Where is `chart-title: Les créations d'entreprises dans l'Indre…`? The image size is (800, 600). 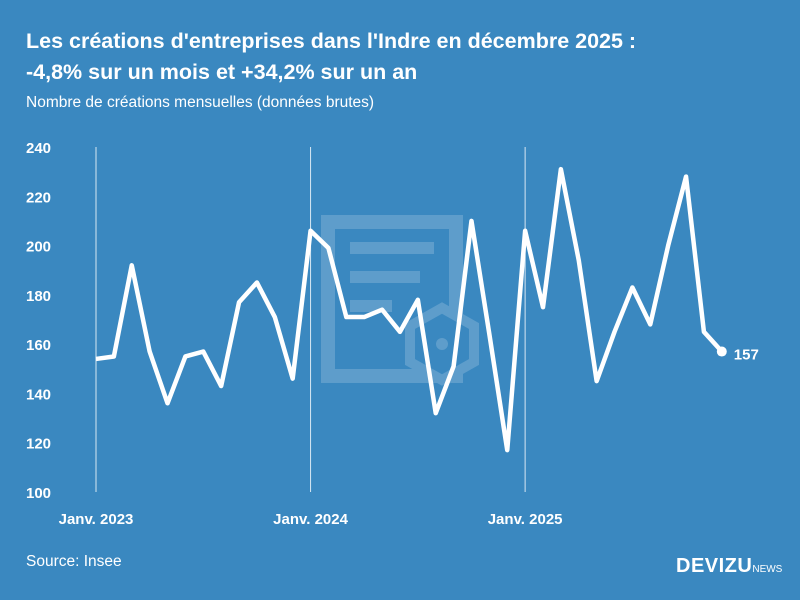 chart-title: Les créations d'entreprises dans l'Indre… is located at coordinates (331, 57).